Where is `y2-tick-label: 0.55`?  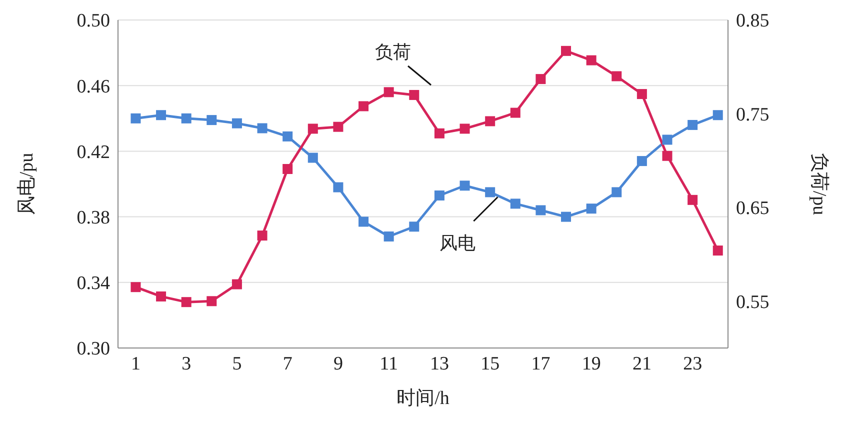 y2-tick-label: 0.55 is located at coordinates (753, 302).